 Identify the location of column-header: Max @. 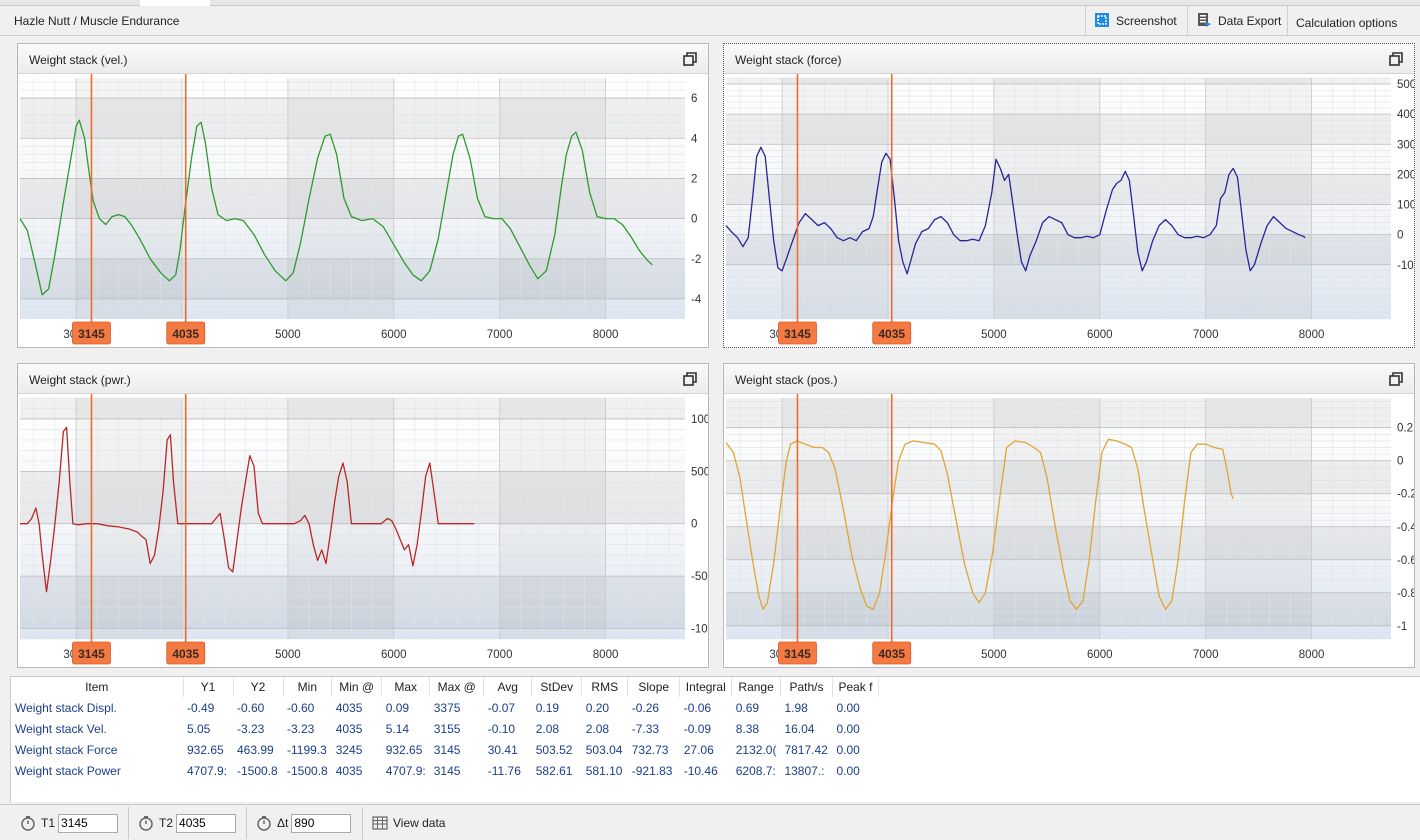
(457, 687).